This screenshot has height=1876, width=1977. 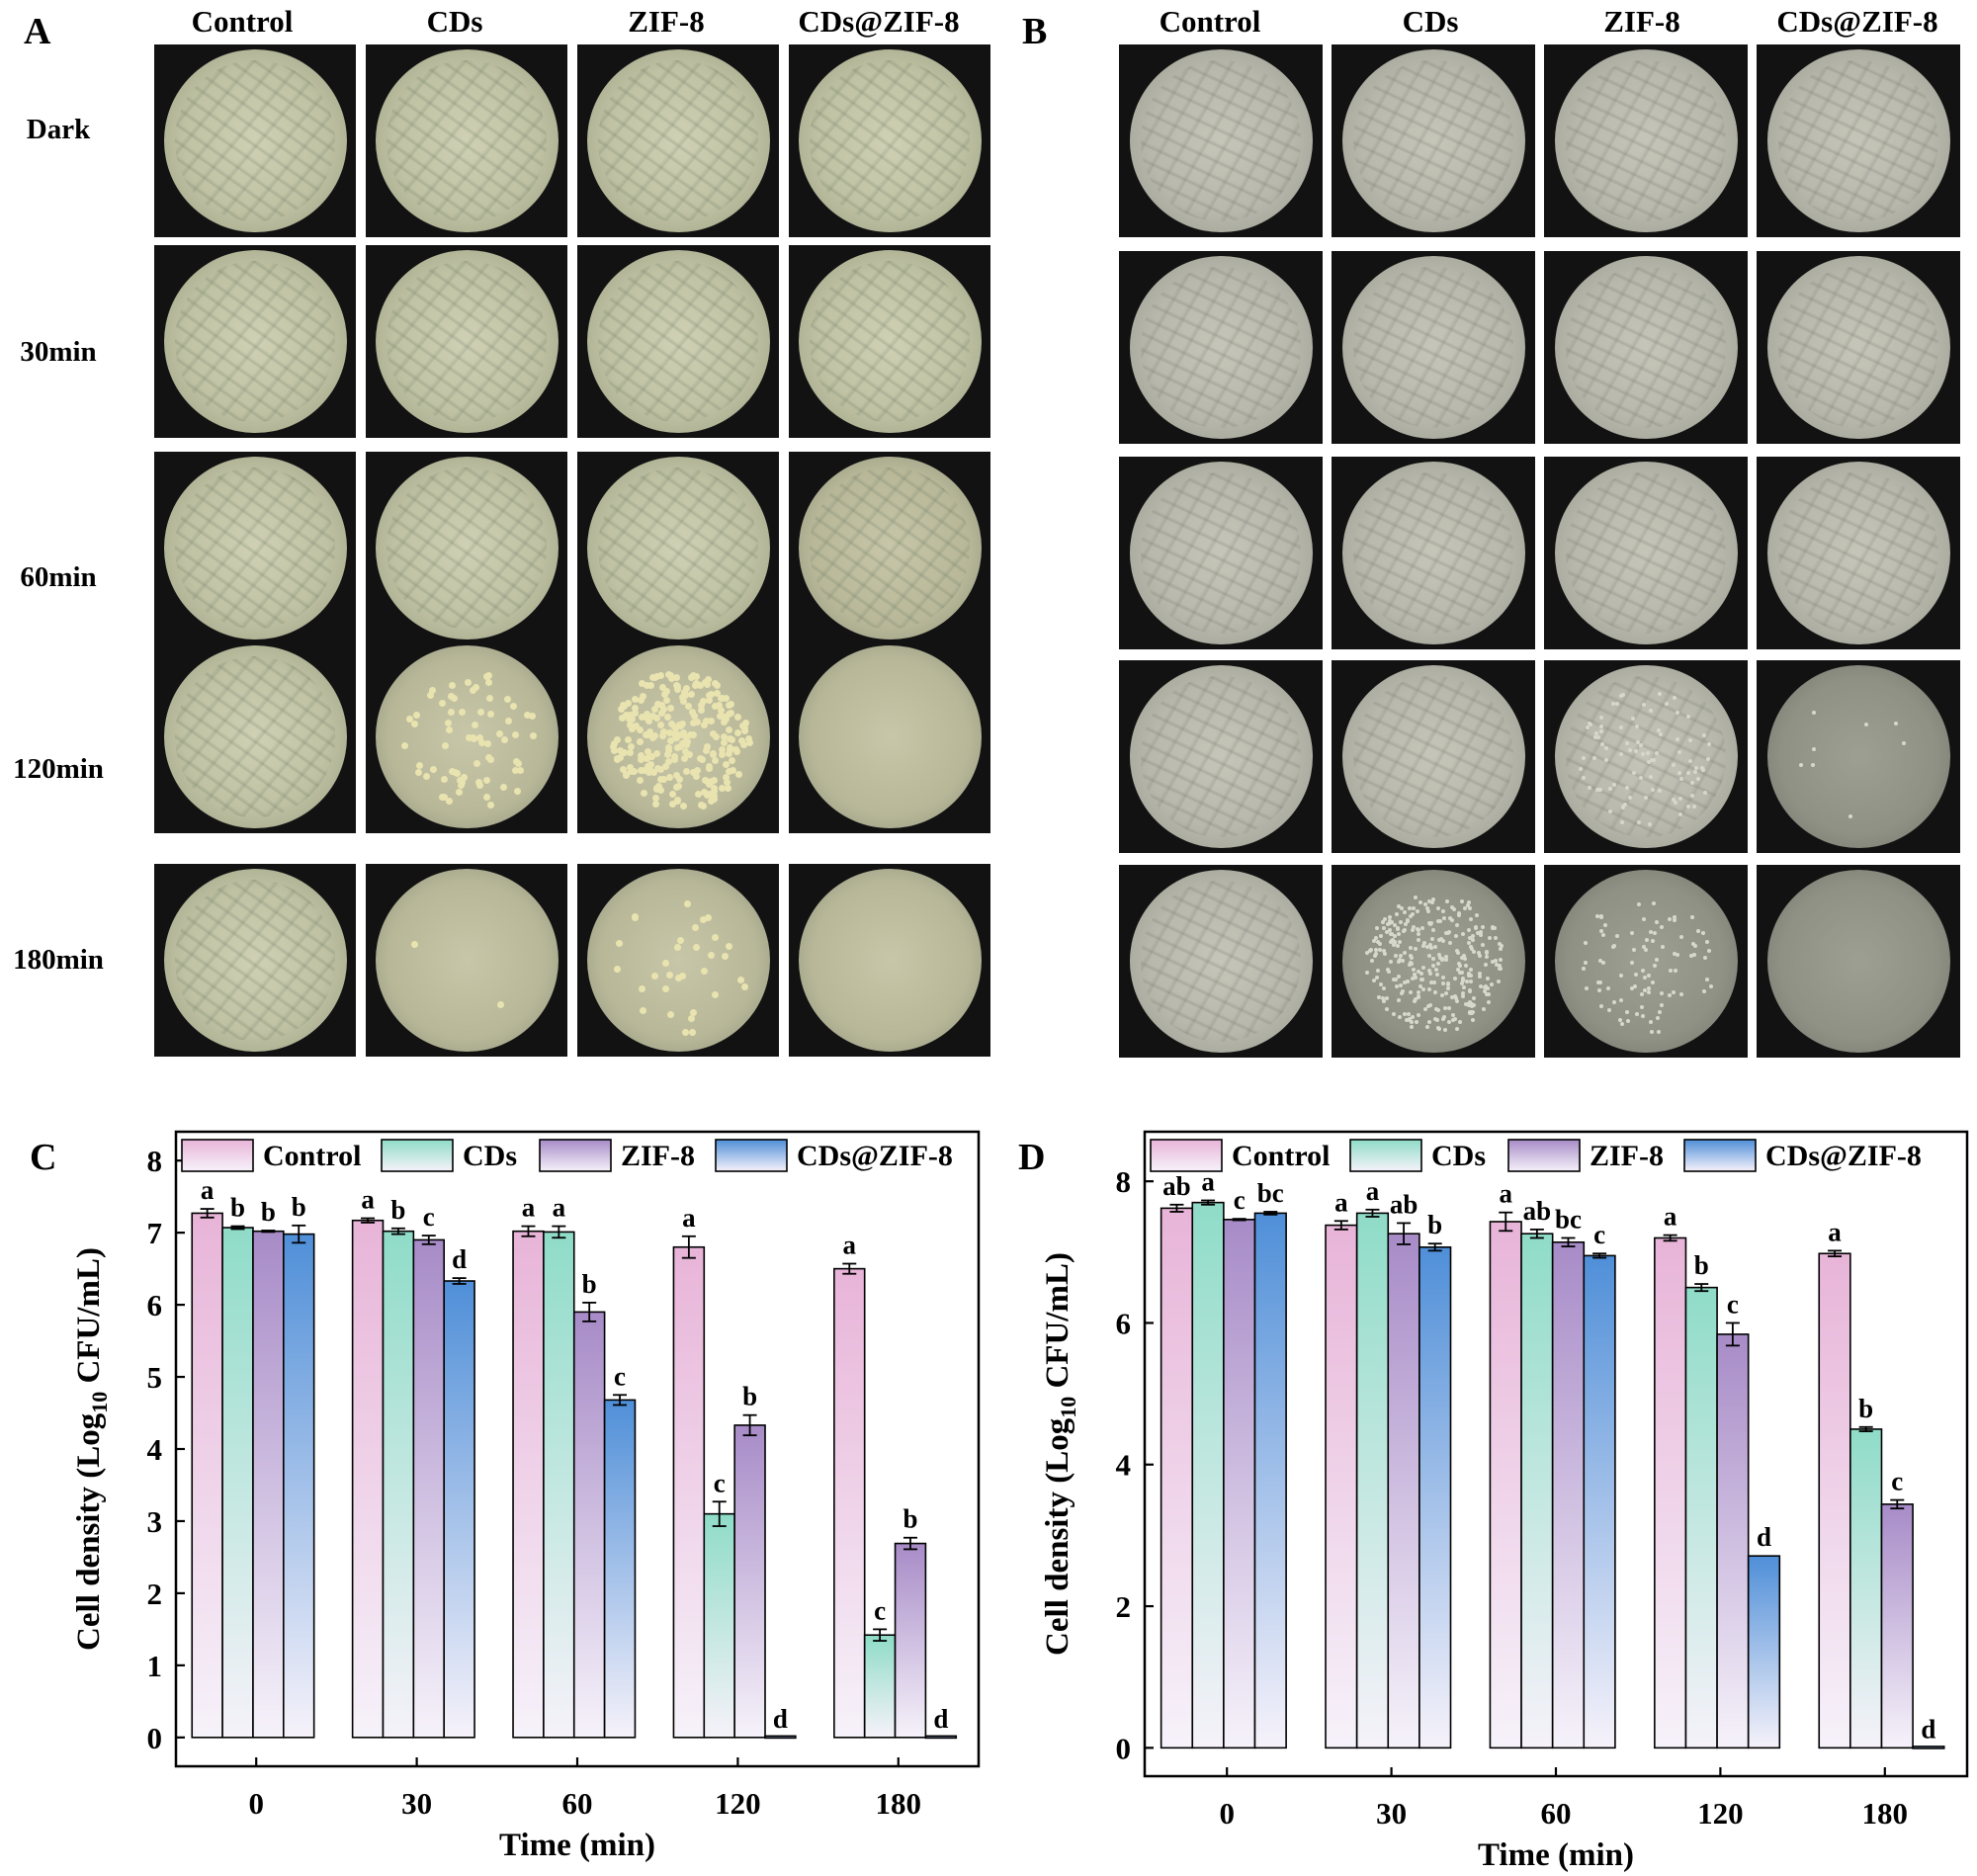 I want to click on panel-b-plate-r3-c0, so click(x=1221, y=757).